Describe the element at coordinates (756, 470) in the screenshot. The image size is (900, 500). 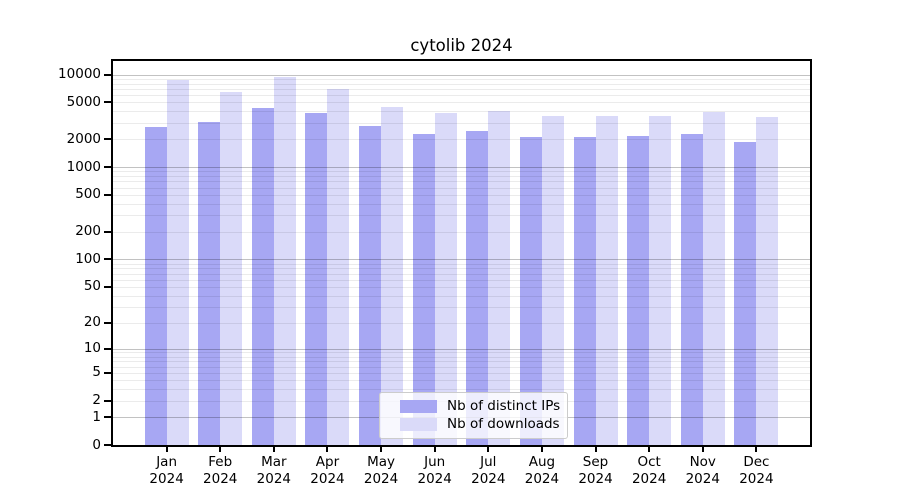
I see `x-tick-label: Dec 2024` at that location.